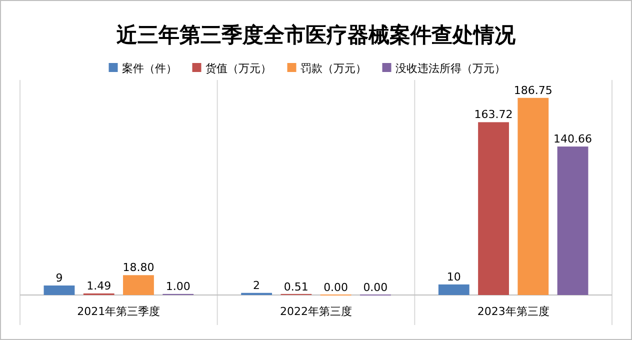 The image size is (632, 340). What do you see at coordinates (138, 267) in the screenshot?
I see `data-label: 18.80` at bounding box center [138, 267].